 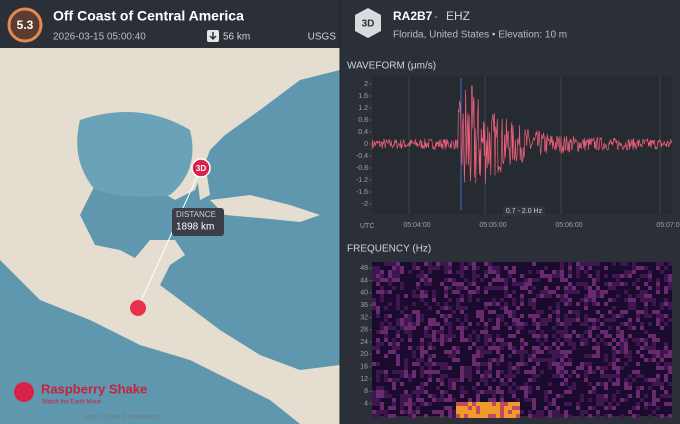 I want to click on x-tick-label: 05:05:00, so click(x=492, y=225).